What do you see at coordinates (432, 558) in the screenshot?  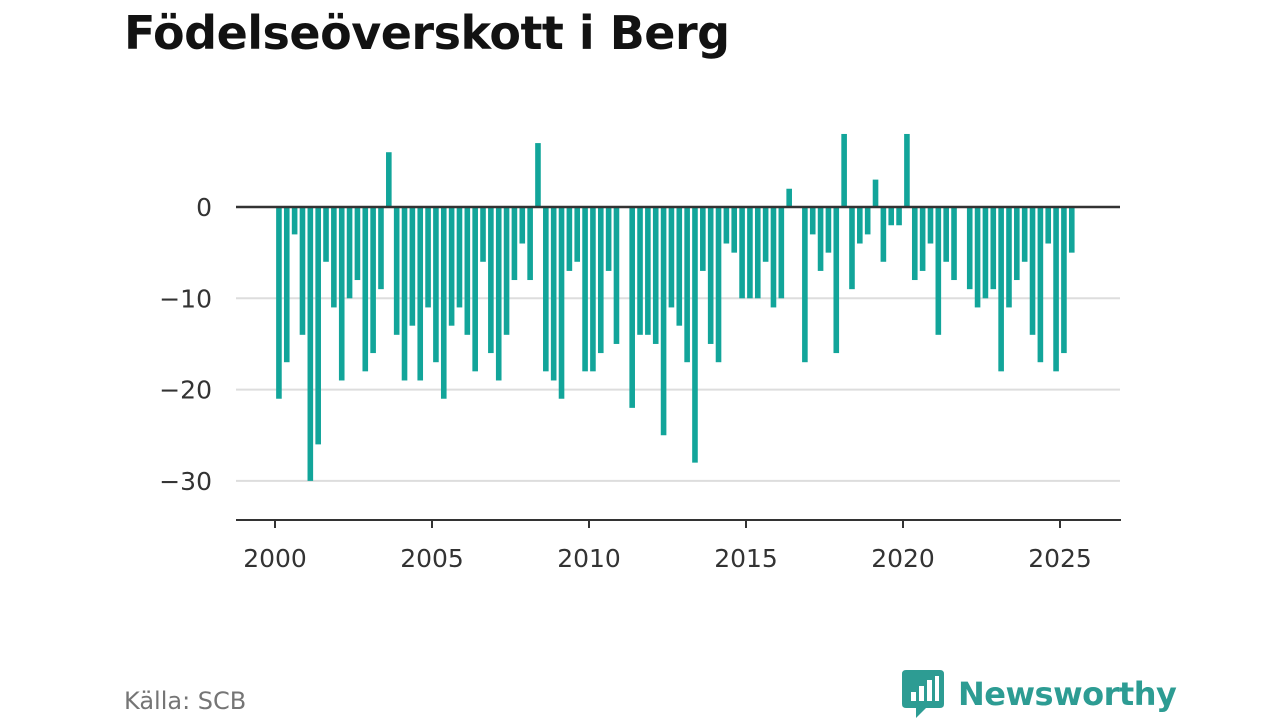 I see `x-tick-label: 2005` at bounding box center [432, 558].